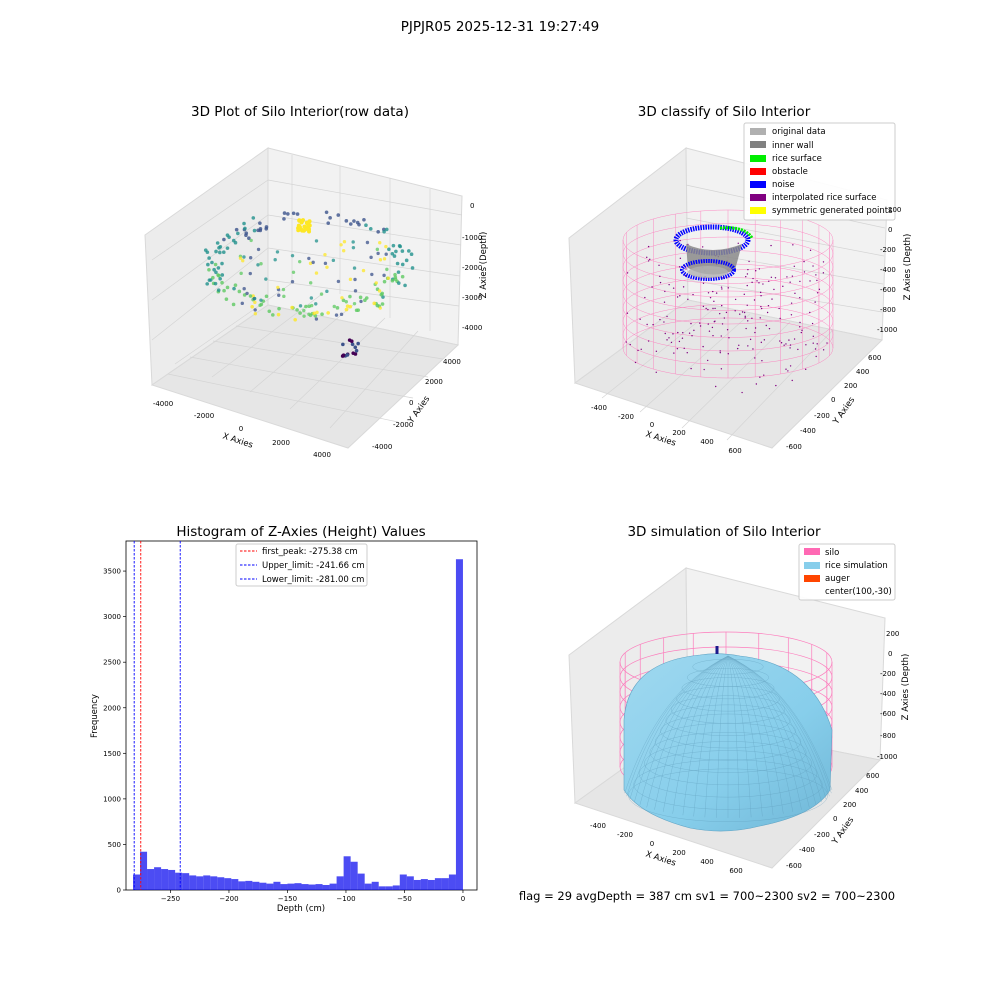 The image size is (1000, 1000). Describe the element at coordinates (382, 447) in the screenshot. I see `raw-ytick-0: -4000` at that location.